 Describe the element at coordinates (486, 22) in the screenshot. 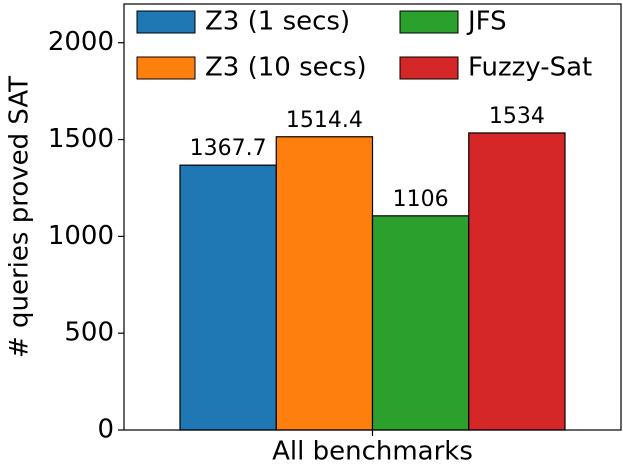

I see `legend-label: JFS` at that location.